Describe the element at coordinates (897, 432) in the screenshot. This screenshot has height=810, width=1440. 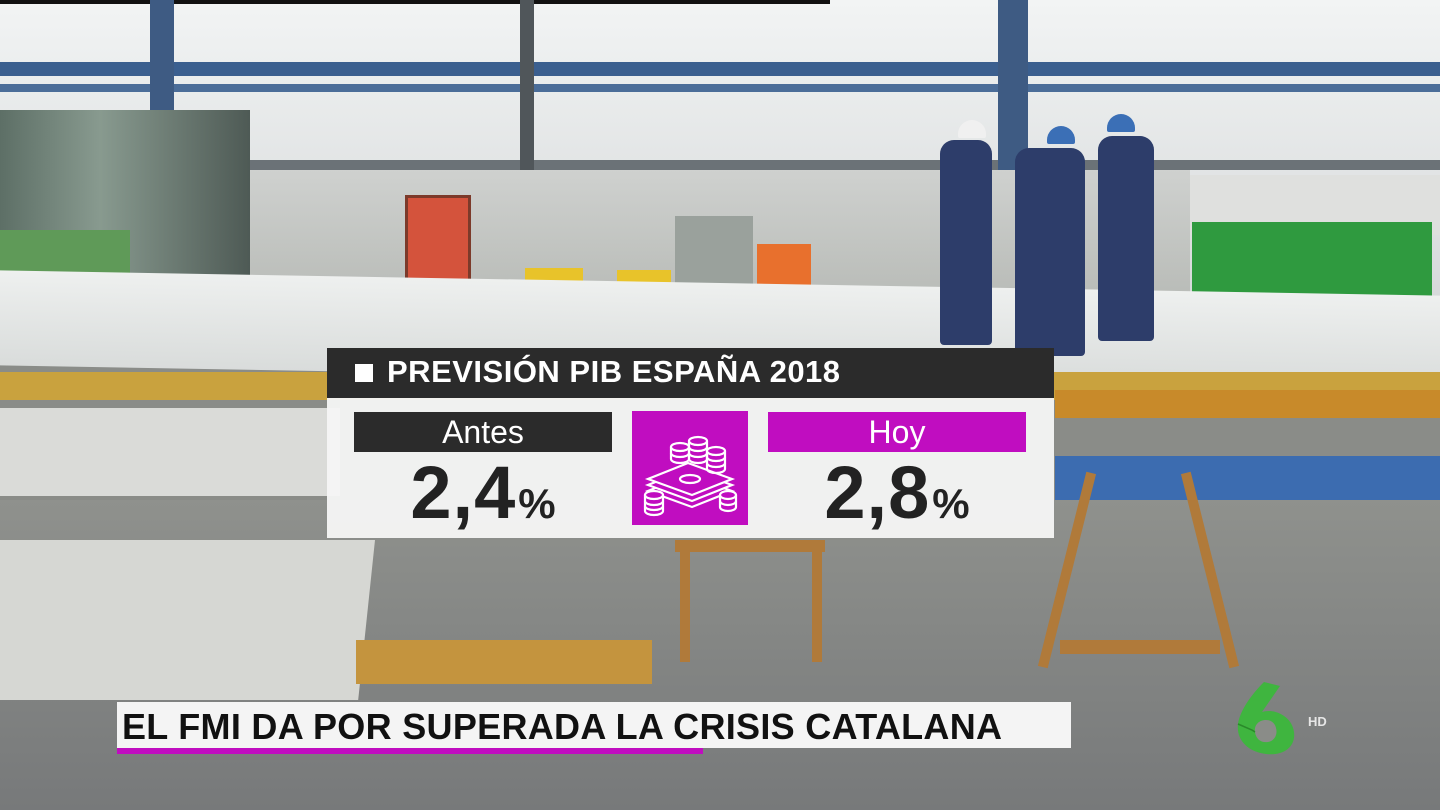
I see `today-label: Hoy` at that location.